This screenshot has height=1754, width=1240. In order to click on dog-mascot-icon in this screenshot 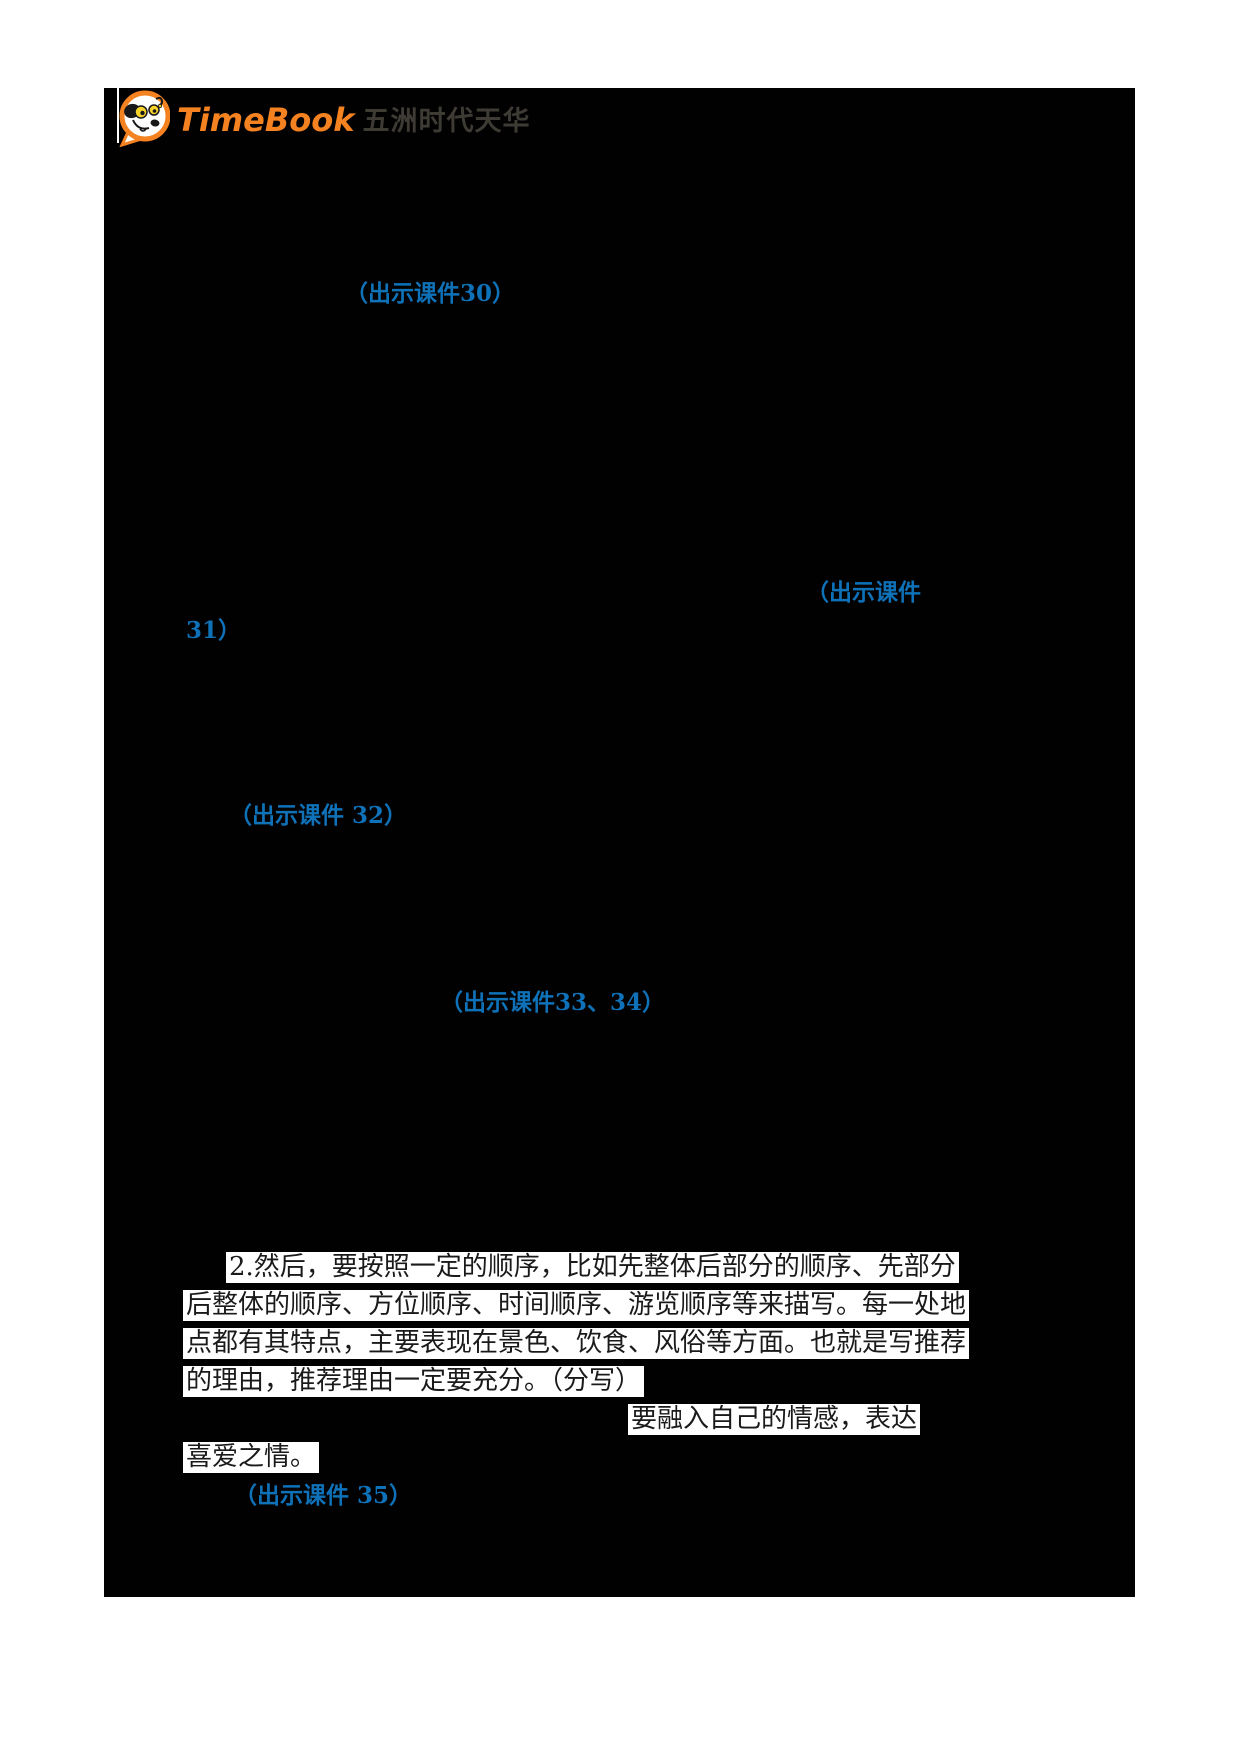, I will do `click(144, 118)`.